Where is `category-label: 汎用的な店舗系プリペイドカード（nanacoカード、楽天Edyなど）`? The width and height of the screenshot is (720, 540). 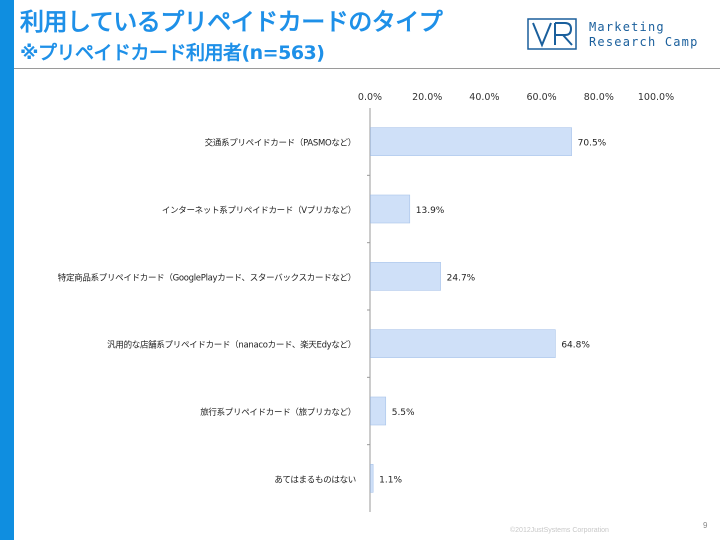
category-label: 汎用的な店舗系プリペイドカード（nanacoカード、楽天Edyなど） is located at coordinates (231, 345).